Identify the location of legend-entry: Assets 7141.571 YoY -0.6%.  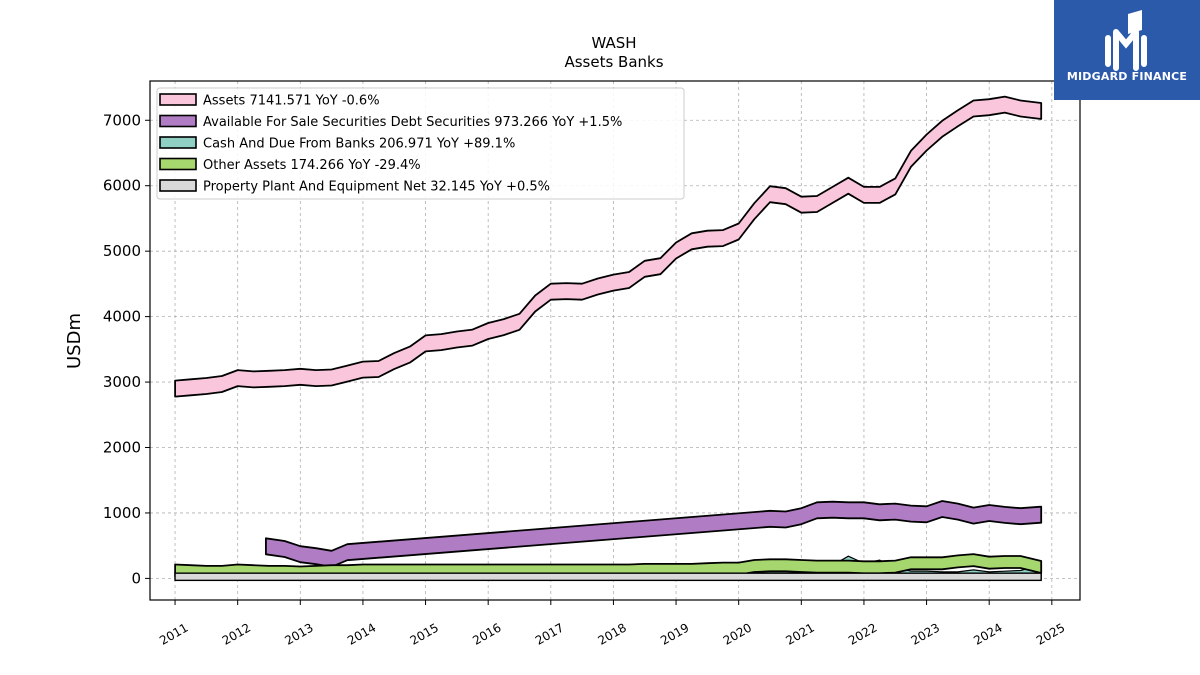
(291, 101).